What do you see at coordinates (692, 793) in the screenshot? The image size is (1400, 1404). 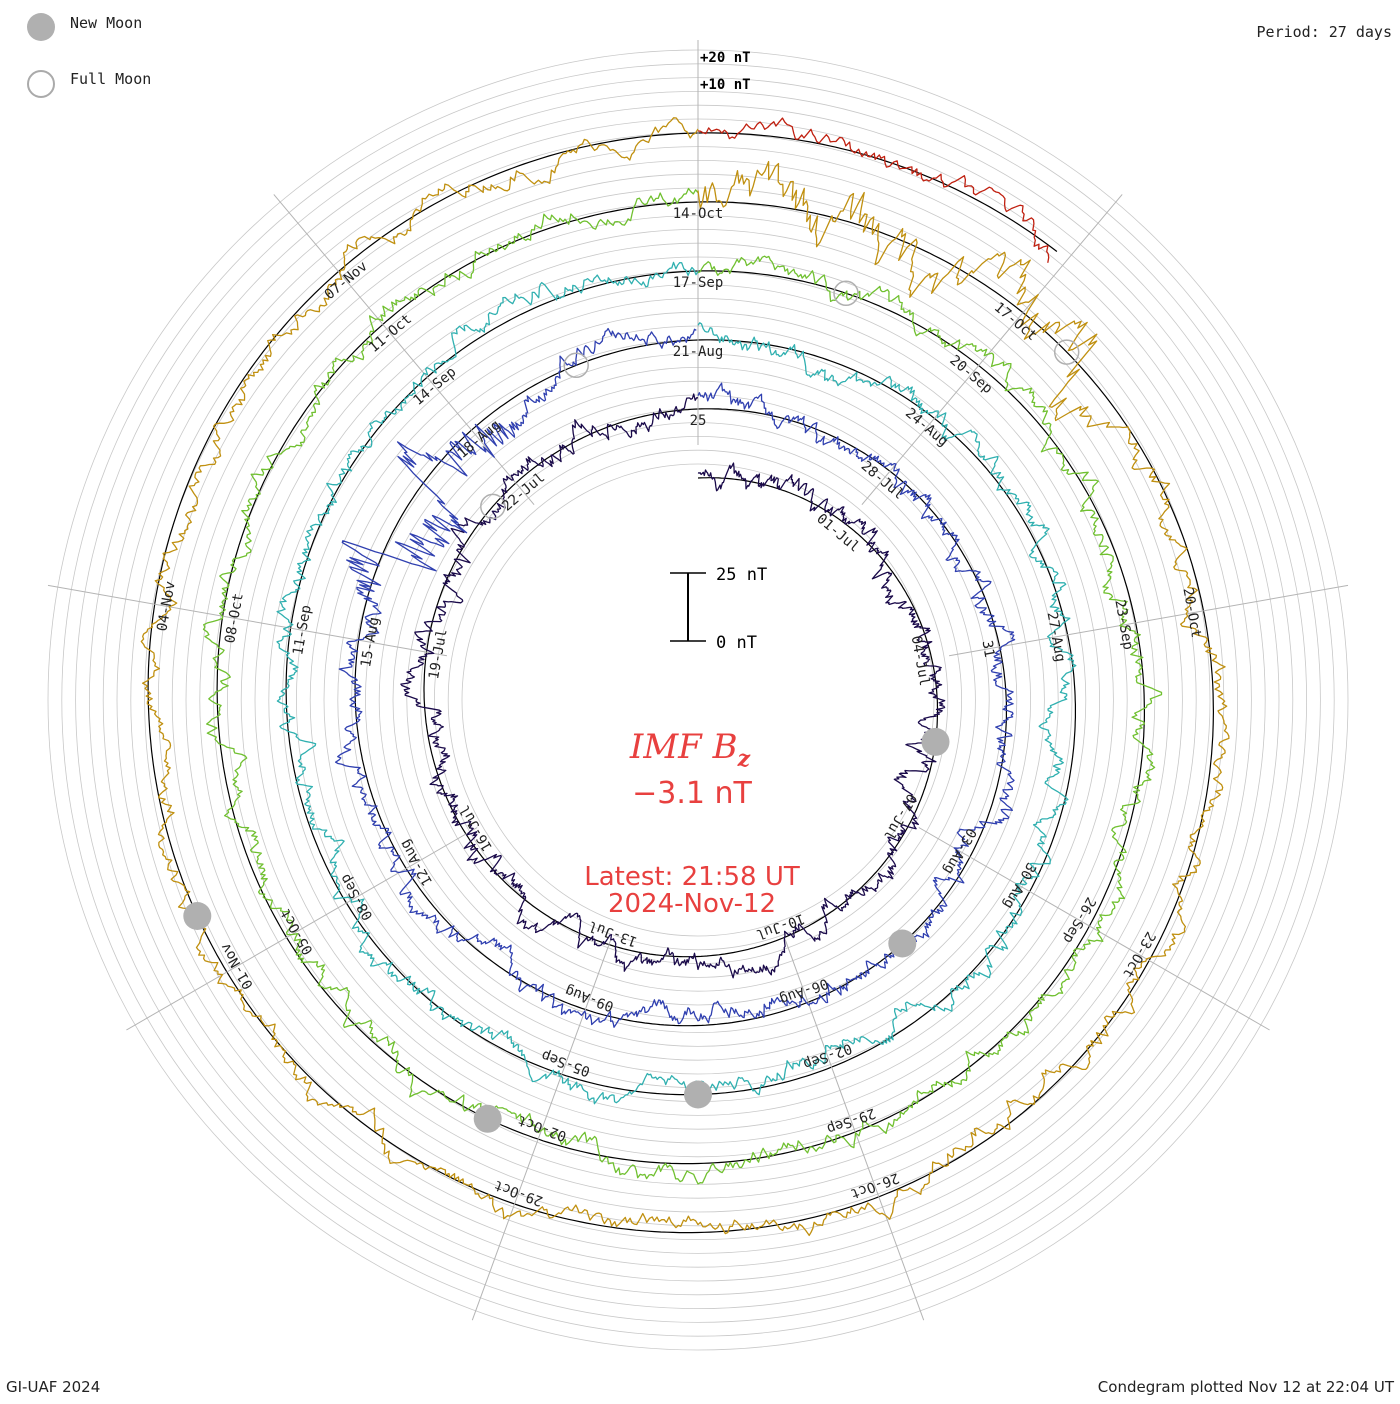 I see `current-value: −3.1 nT` at bounding box center [692, 793].